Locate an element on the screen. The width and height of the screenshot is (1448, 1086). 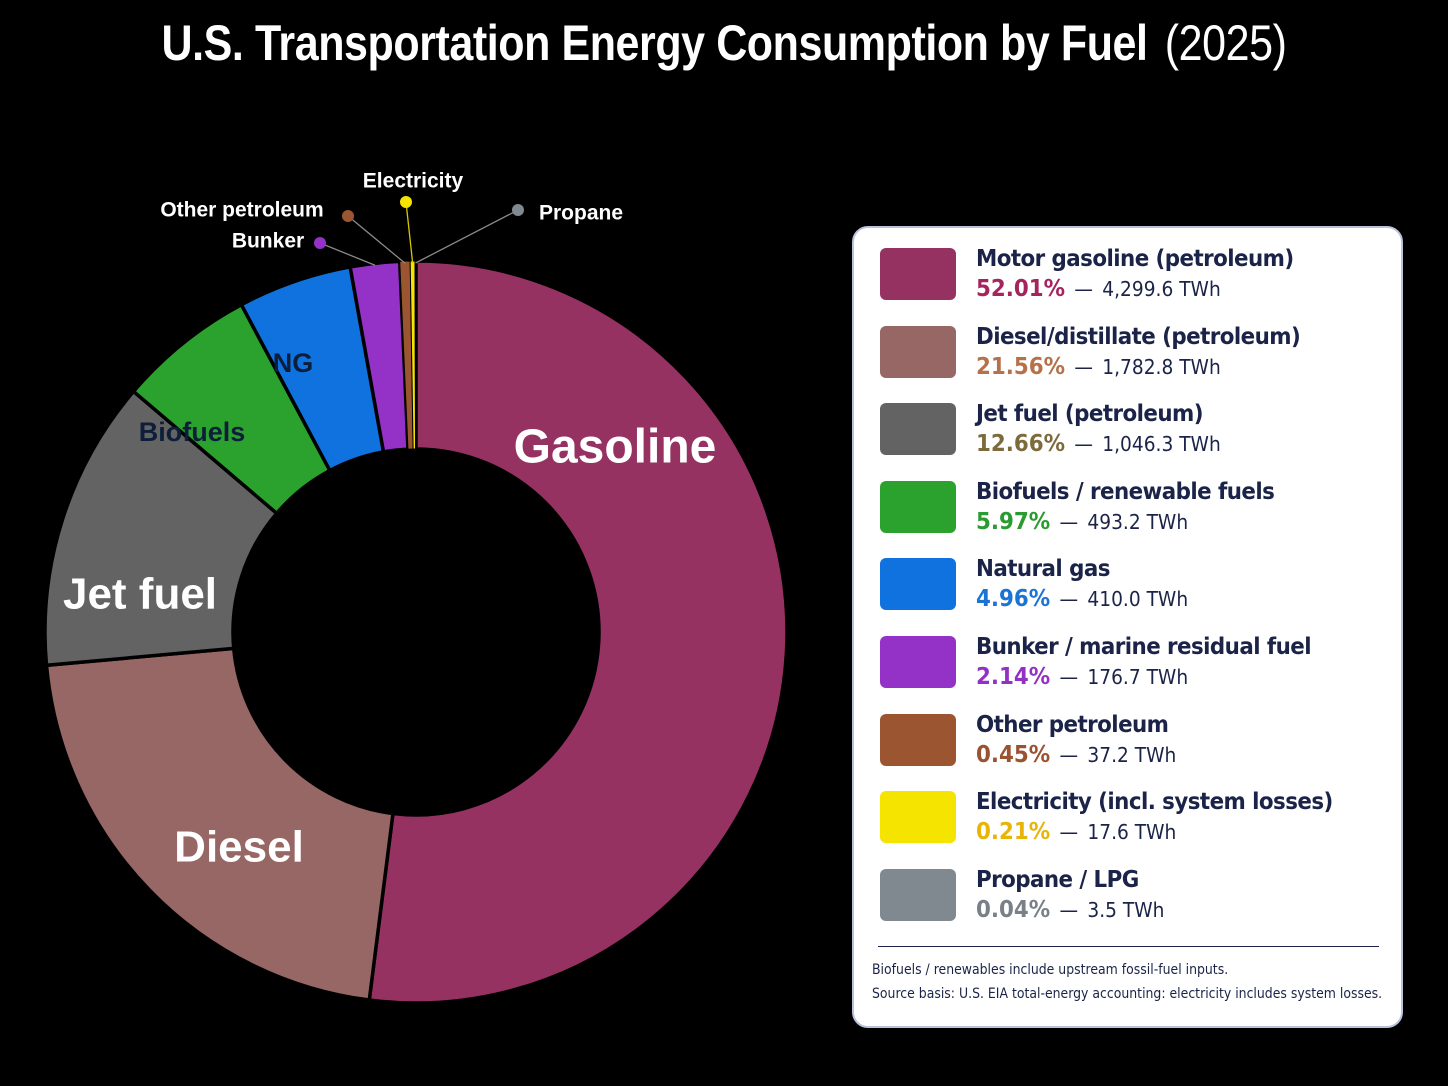
legend-value-other-petroleum: 0.45% — 37.2 TWh is located at coordinates (1076, 755).